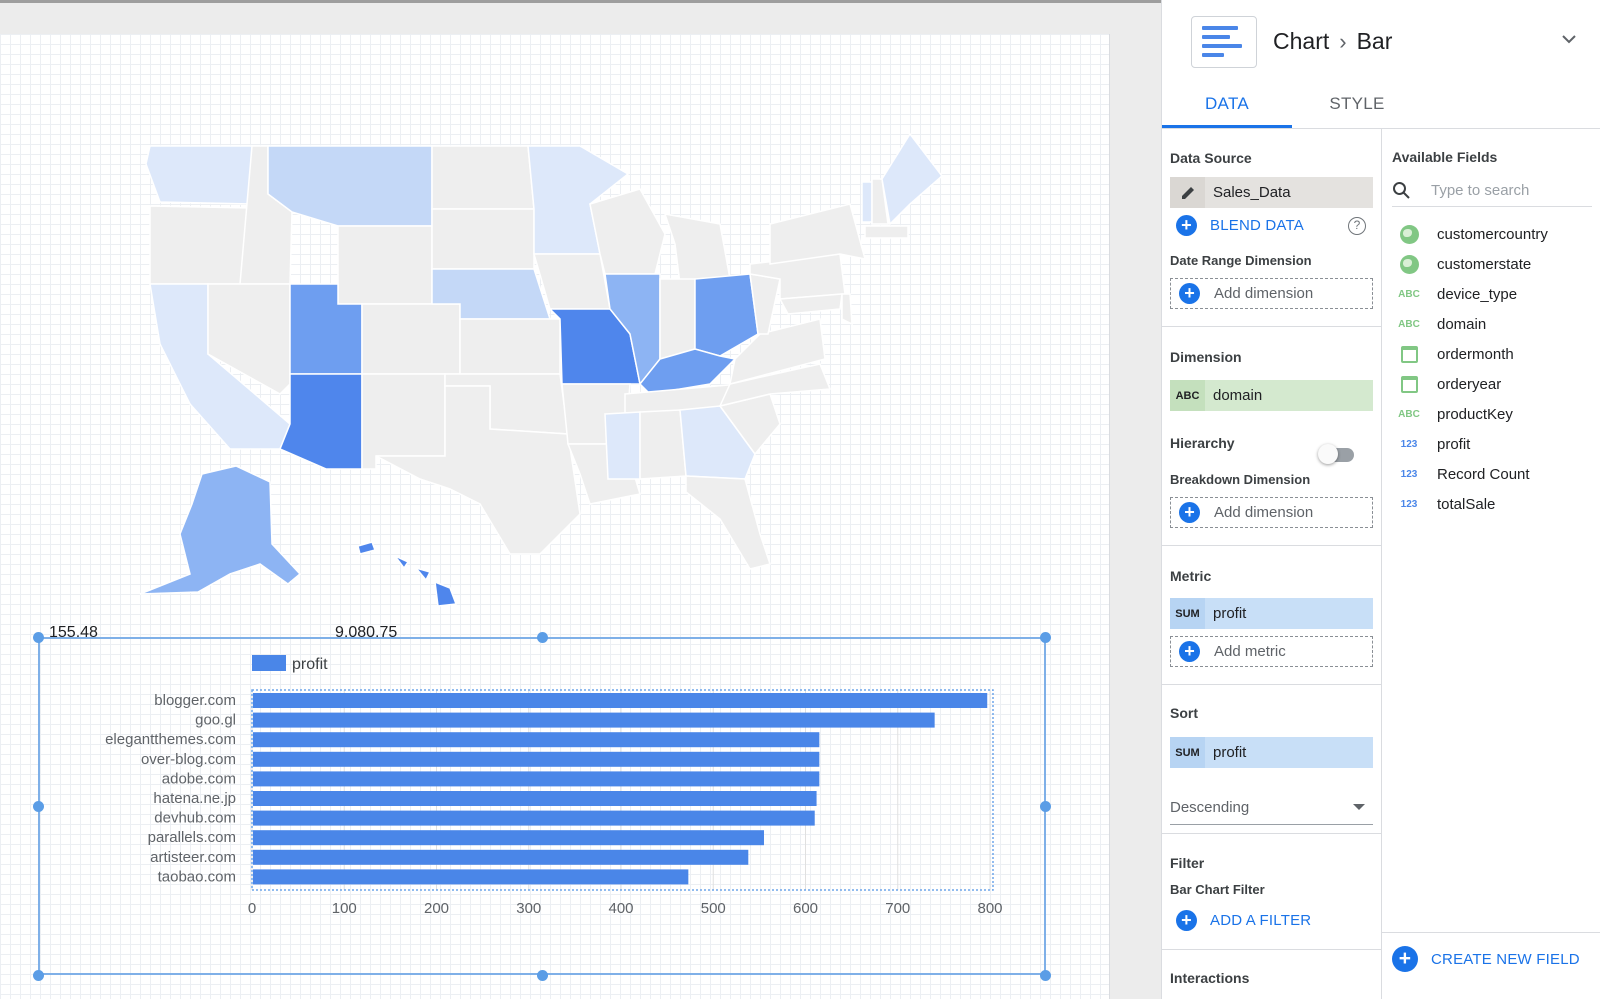  Describe the element at coordinates (1477, 294) in the screenshot. I see `field-label: device_type` at that location.